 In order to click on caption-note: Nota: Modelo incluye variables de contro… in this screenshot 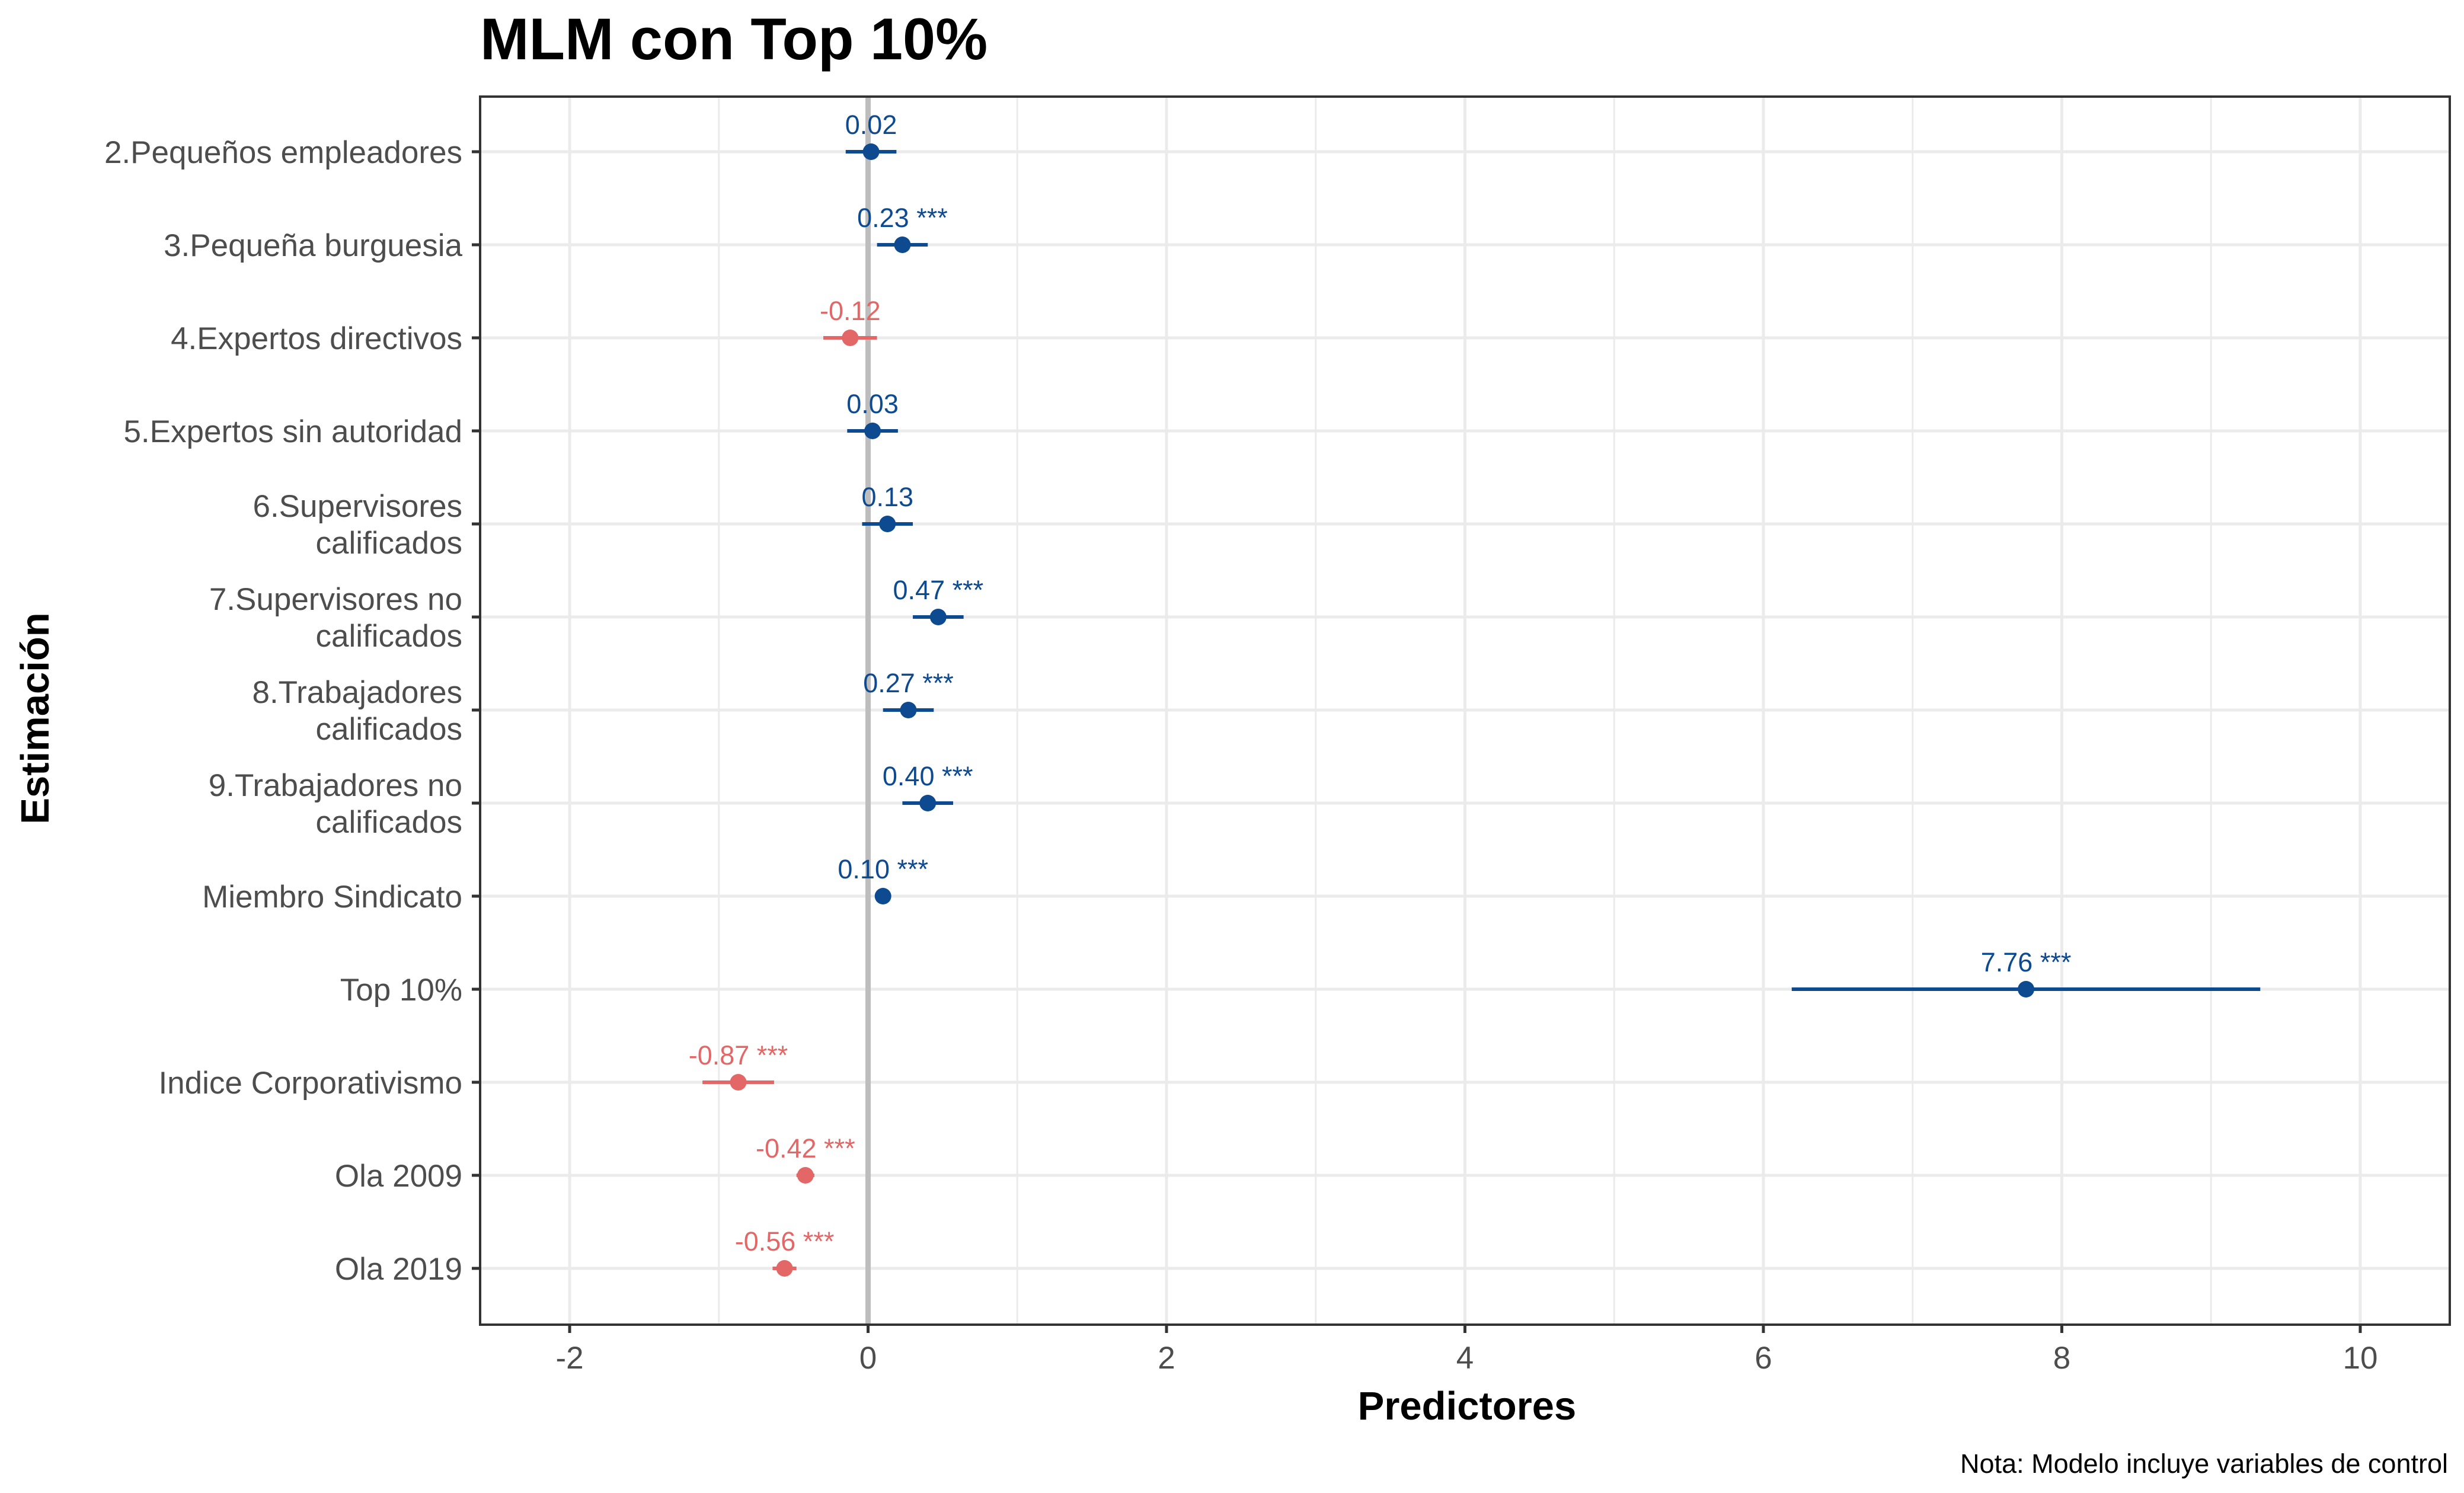, I will do `click(2204, 1464)`.